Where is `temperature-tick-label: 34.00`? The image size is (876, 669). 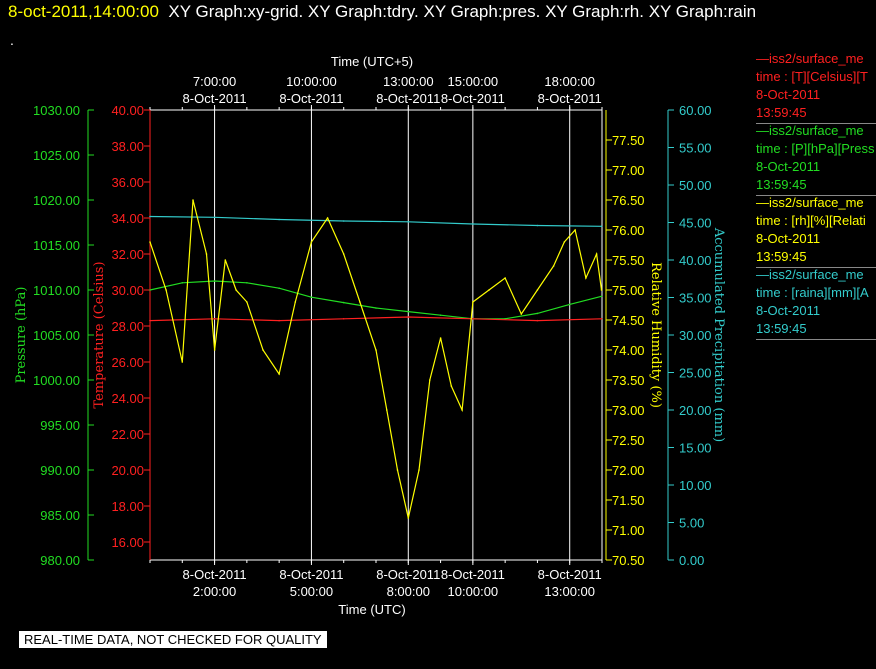 temperature-tick-label: 34.00 is located at coordinates (127, 218).